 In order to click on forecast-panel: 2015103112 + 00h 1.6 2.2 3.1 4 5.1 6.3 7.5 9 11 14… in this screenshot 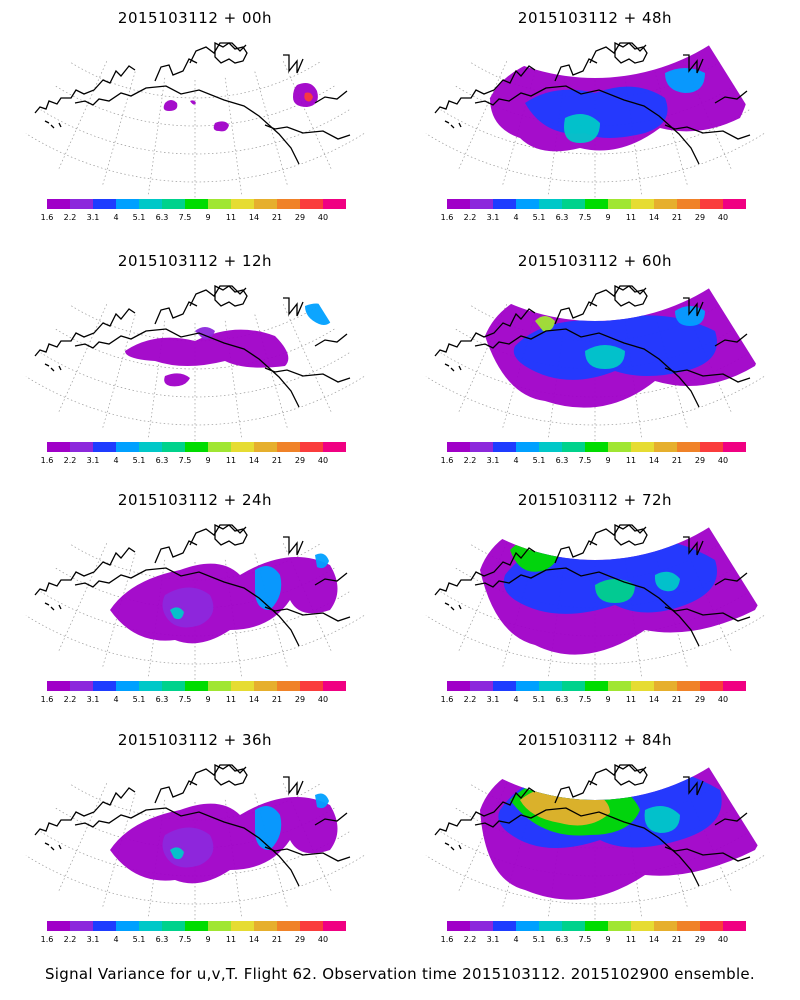, I will do `click(195, 127)`.